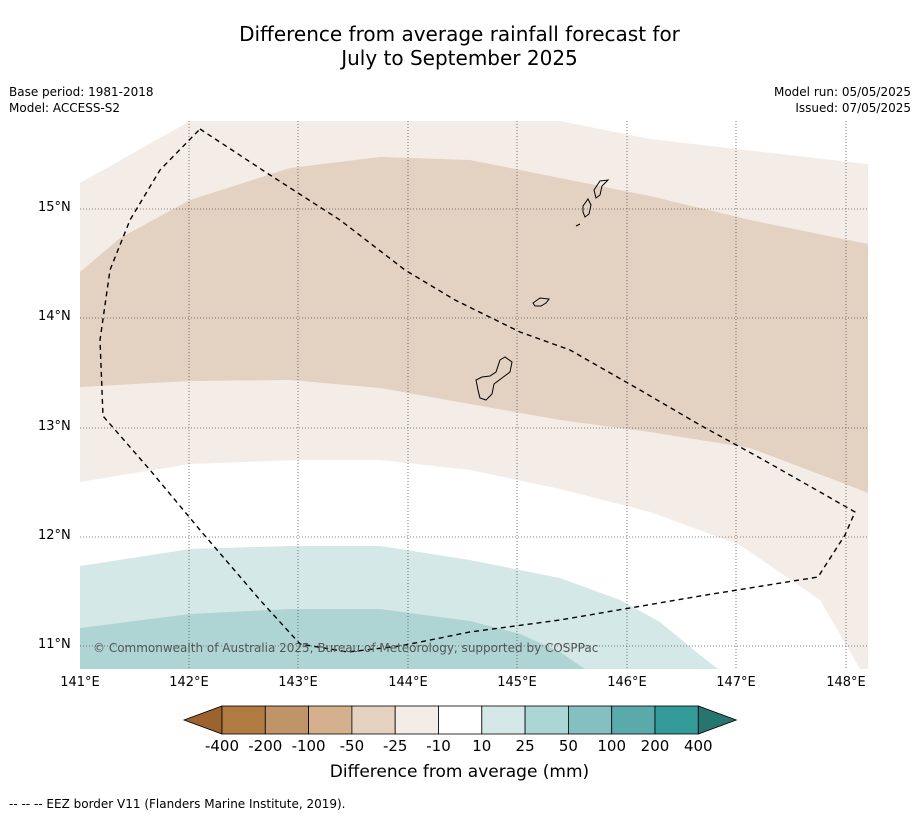  Describe the element at coordinates (842, 100) in the screenshot. I see `meta-right: Model run: 05/05/2025 Issued: 07/05/2025` at that location.